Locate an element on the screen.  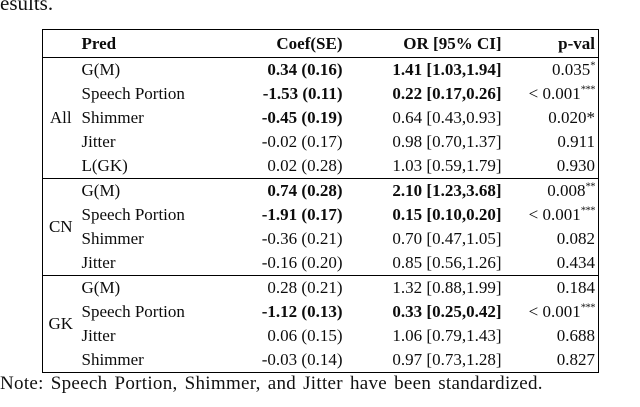
pval-cell: 0.020* is located at coordinates (552, 118).